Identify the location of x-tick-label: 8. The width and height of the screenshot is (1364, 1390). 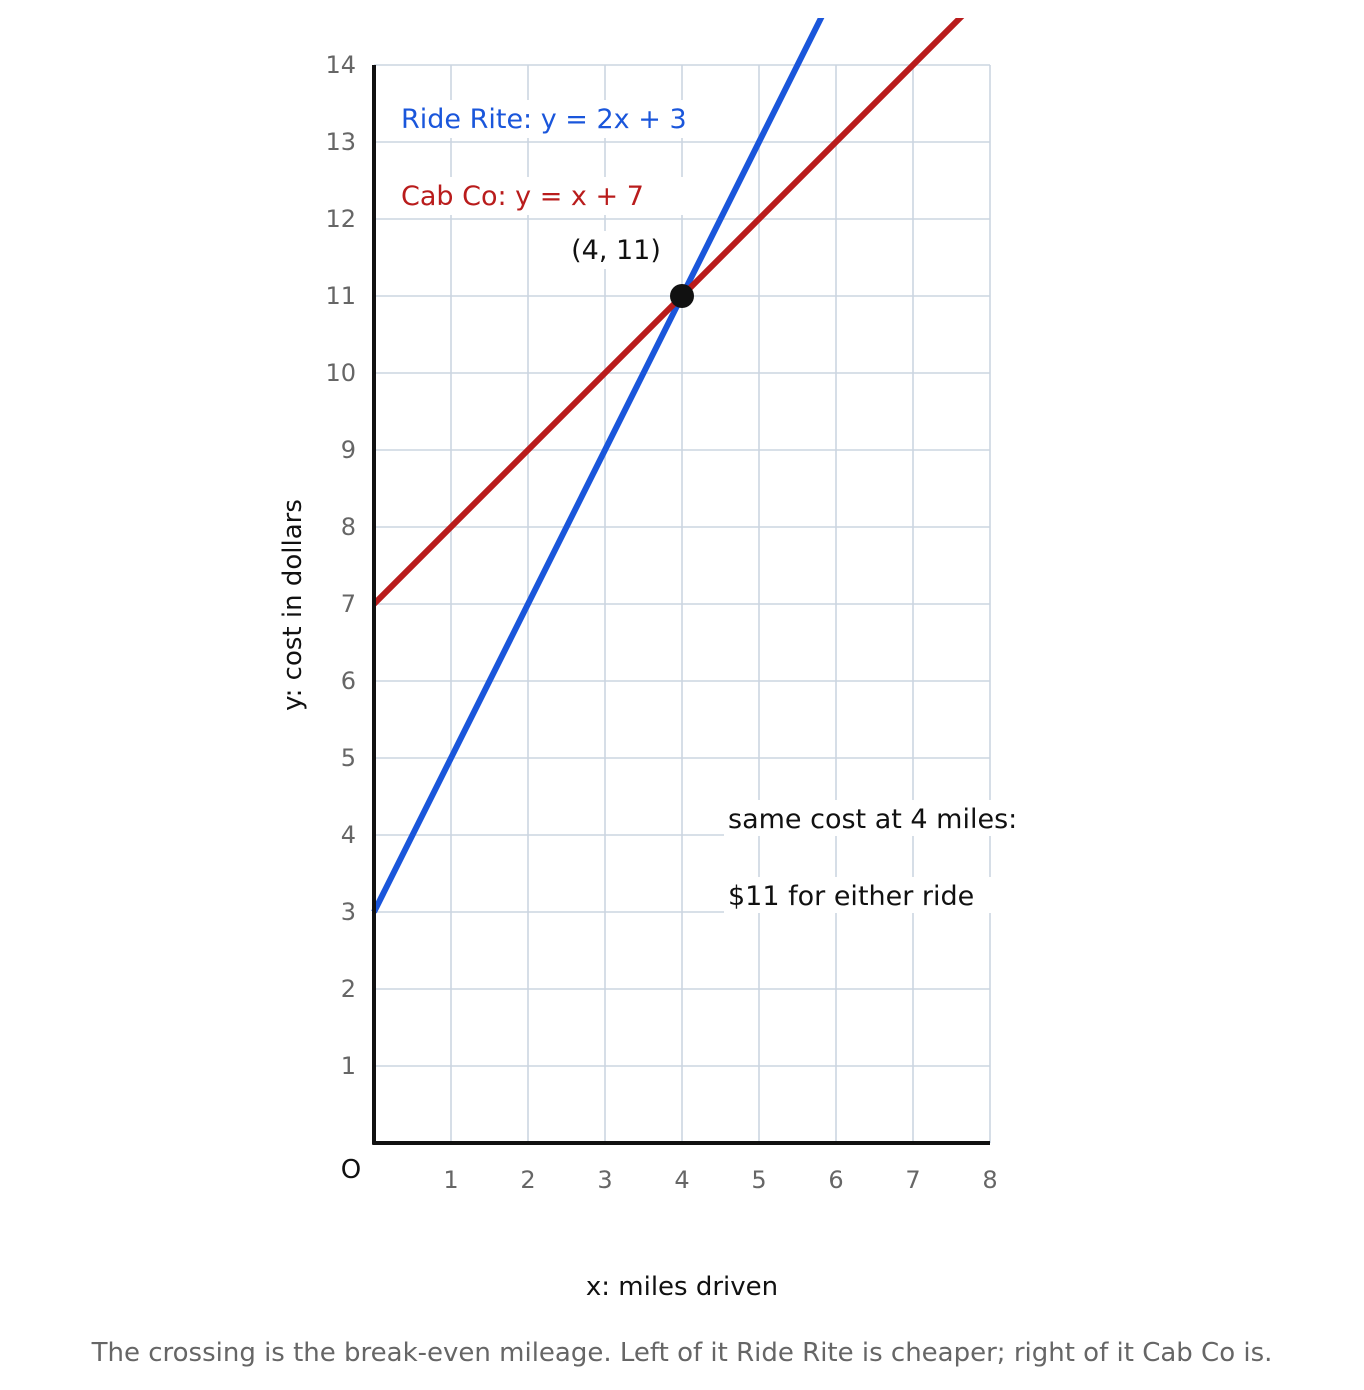
(989, 1180).